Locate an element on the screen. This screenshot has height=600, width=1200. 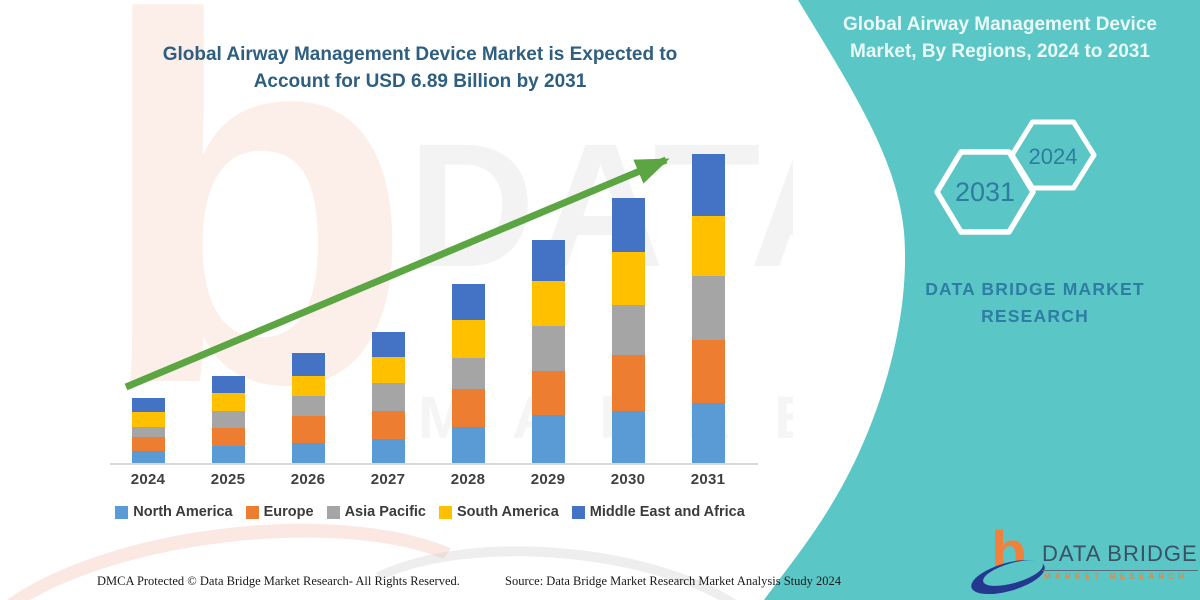
bar-2030 is located at coordinates (628, 330).